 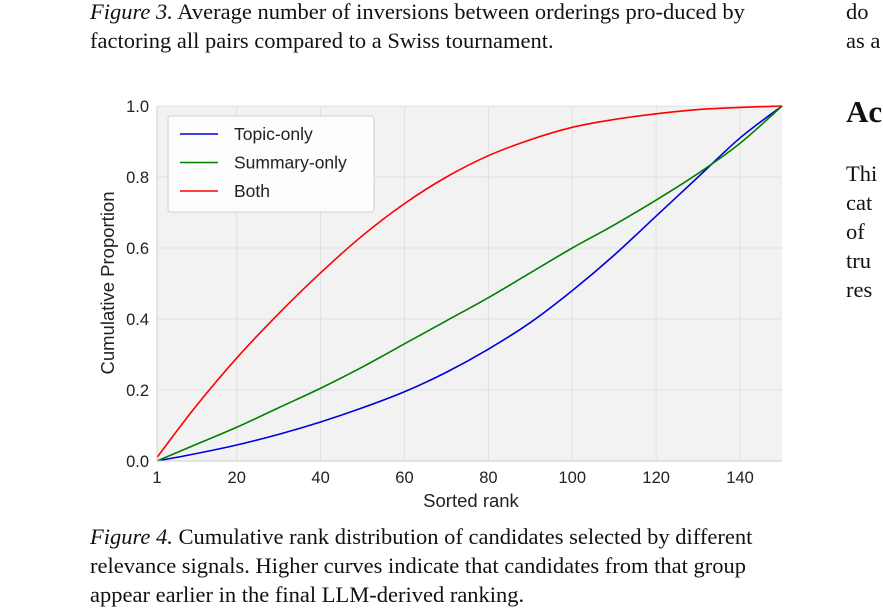 I want to click on right-column-body-text: Thi cat of tru res, so click(x=864, y=231).